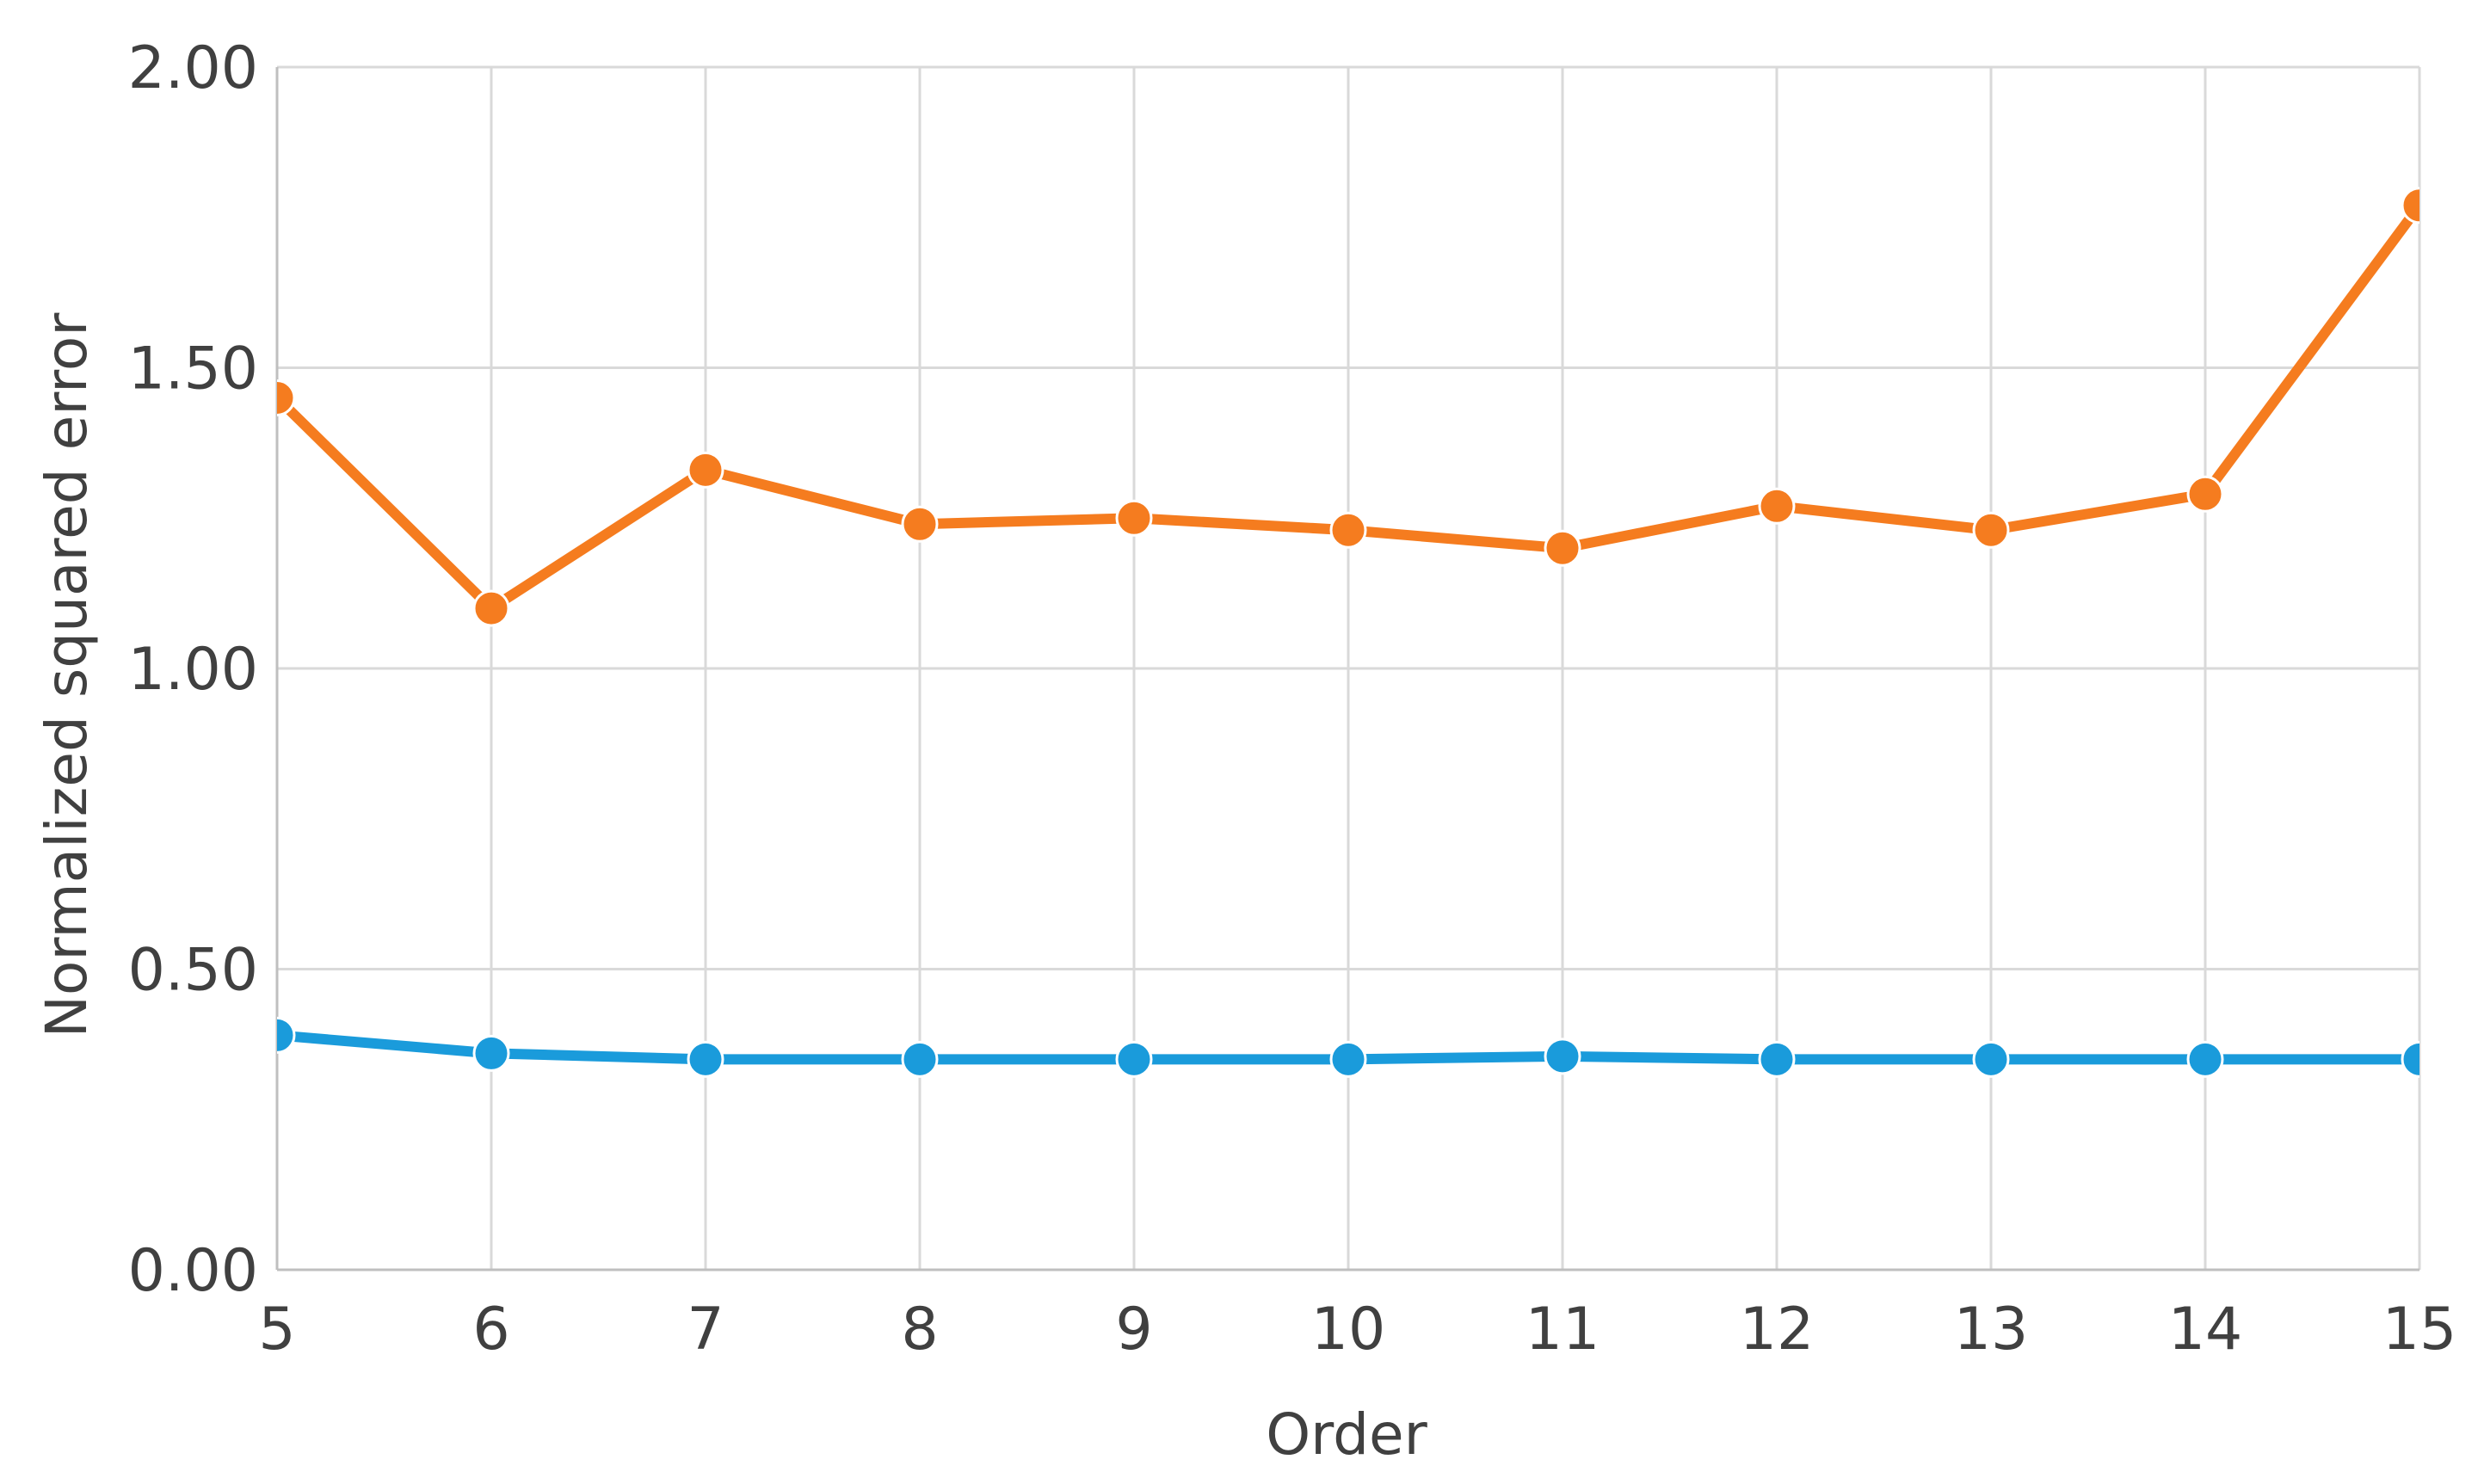 This screenshot has width=2478, height=1484. I want to click on y-tick-label: 0.50, so click(193, 971).